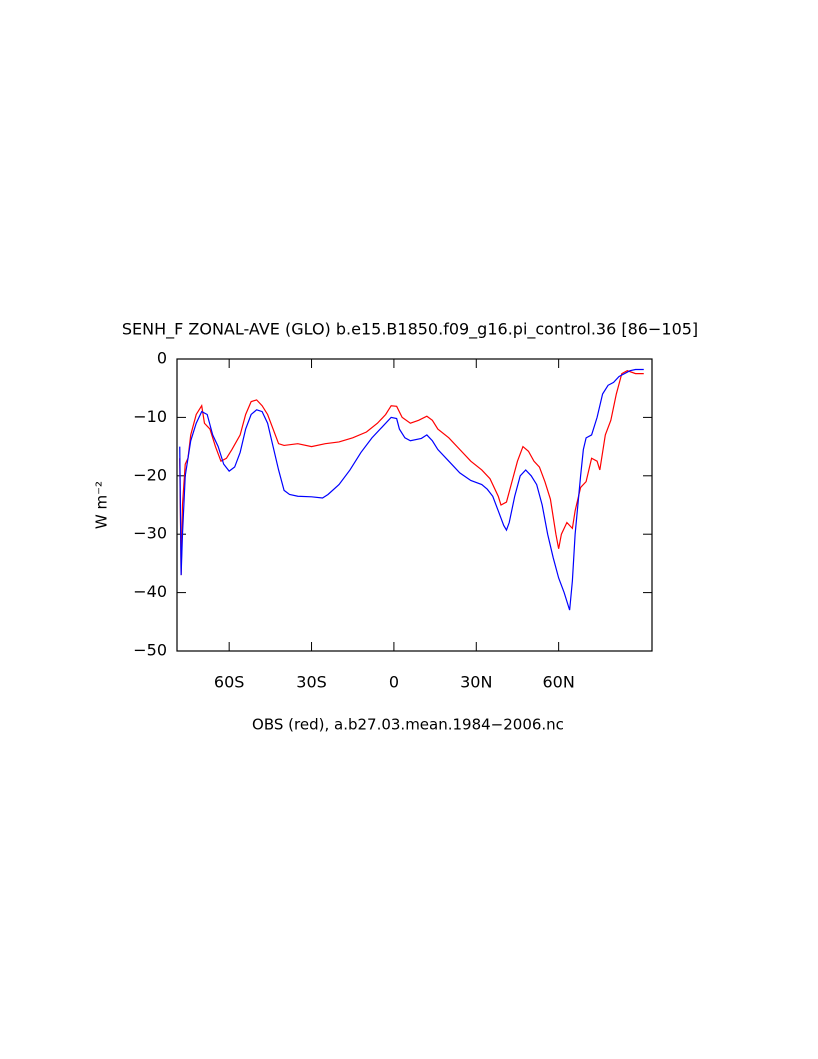 Image resolution: width=818 pixels, height=1059 pixels. Describe the element at coordinates (408, 725) in the screenshot. I see `x-axis-label: OBS (red), a.b27.03.mean.1984−2006.nc` at that location.